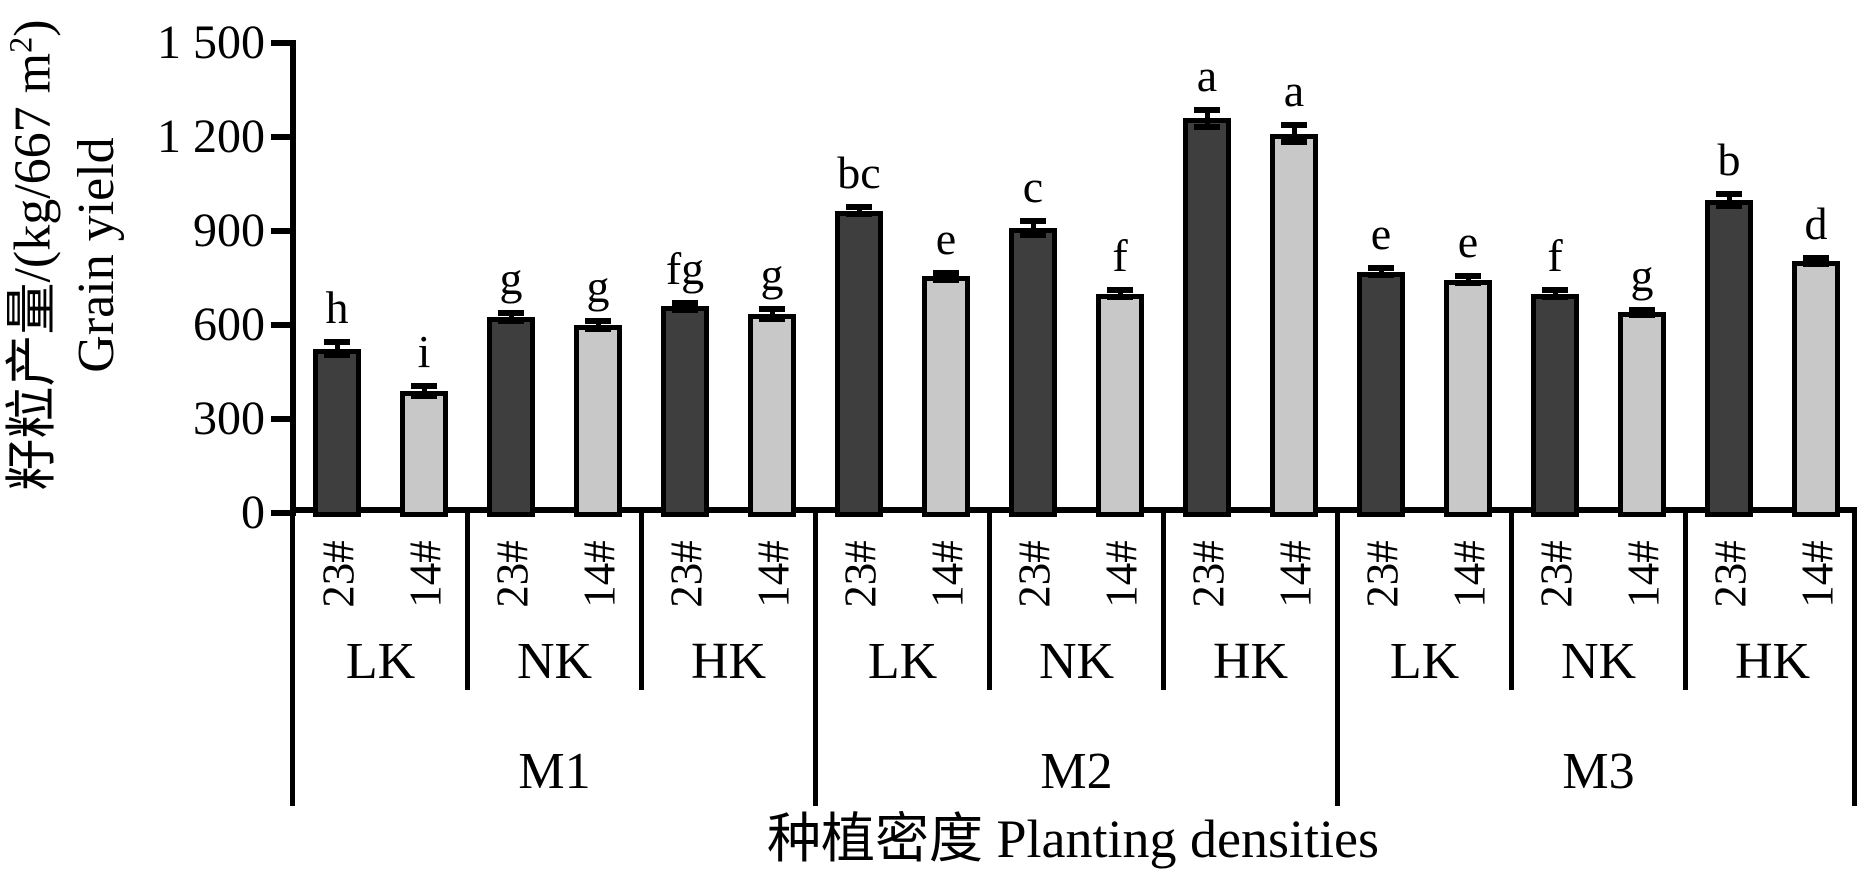 The image size is (1861, 880). Describe the element at coordinates (253, 512) in the screenshot. I see `y-axis-tick-label: 0` at that location.